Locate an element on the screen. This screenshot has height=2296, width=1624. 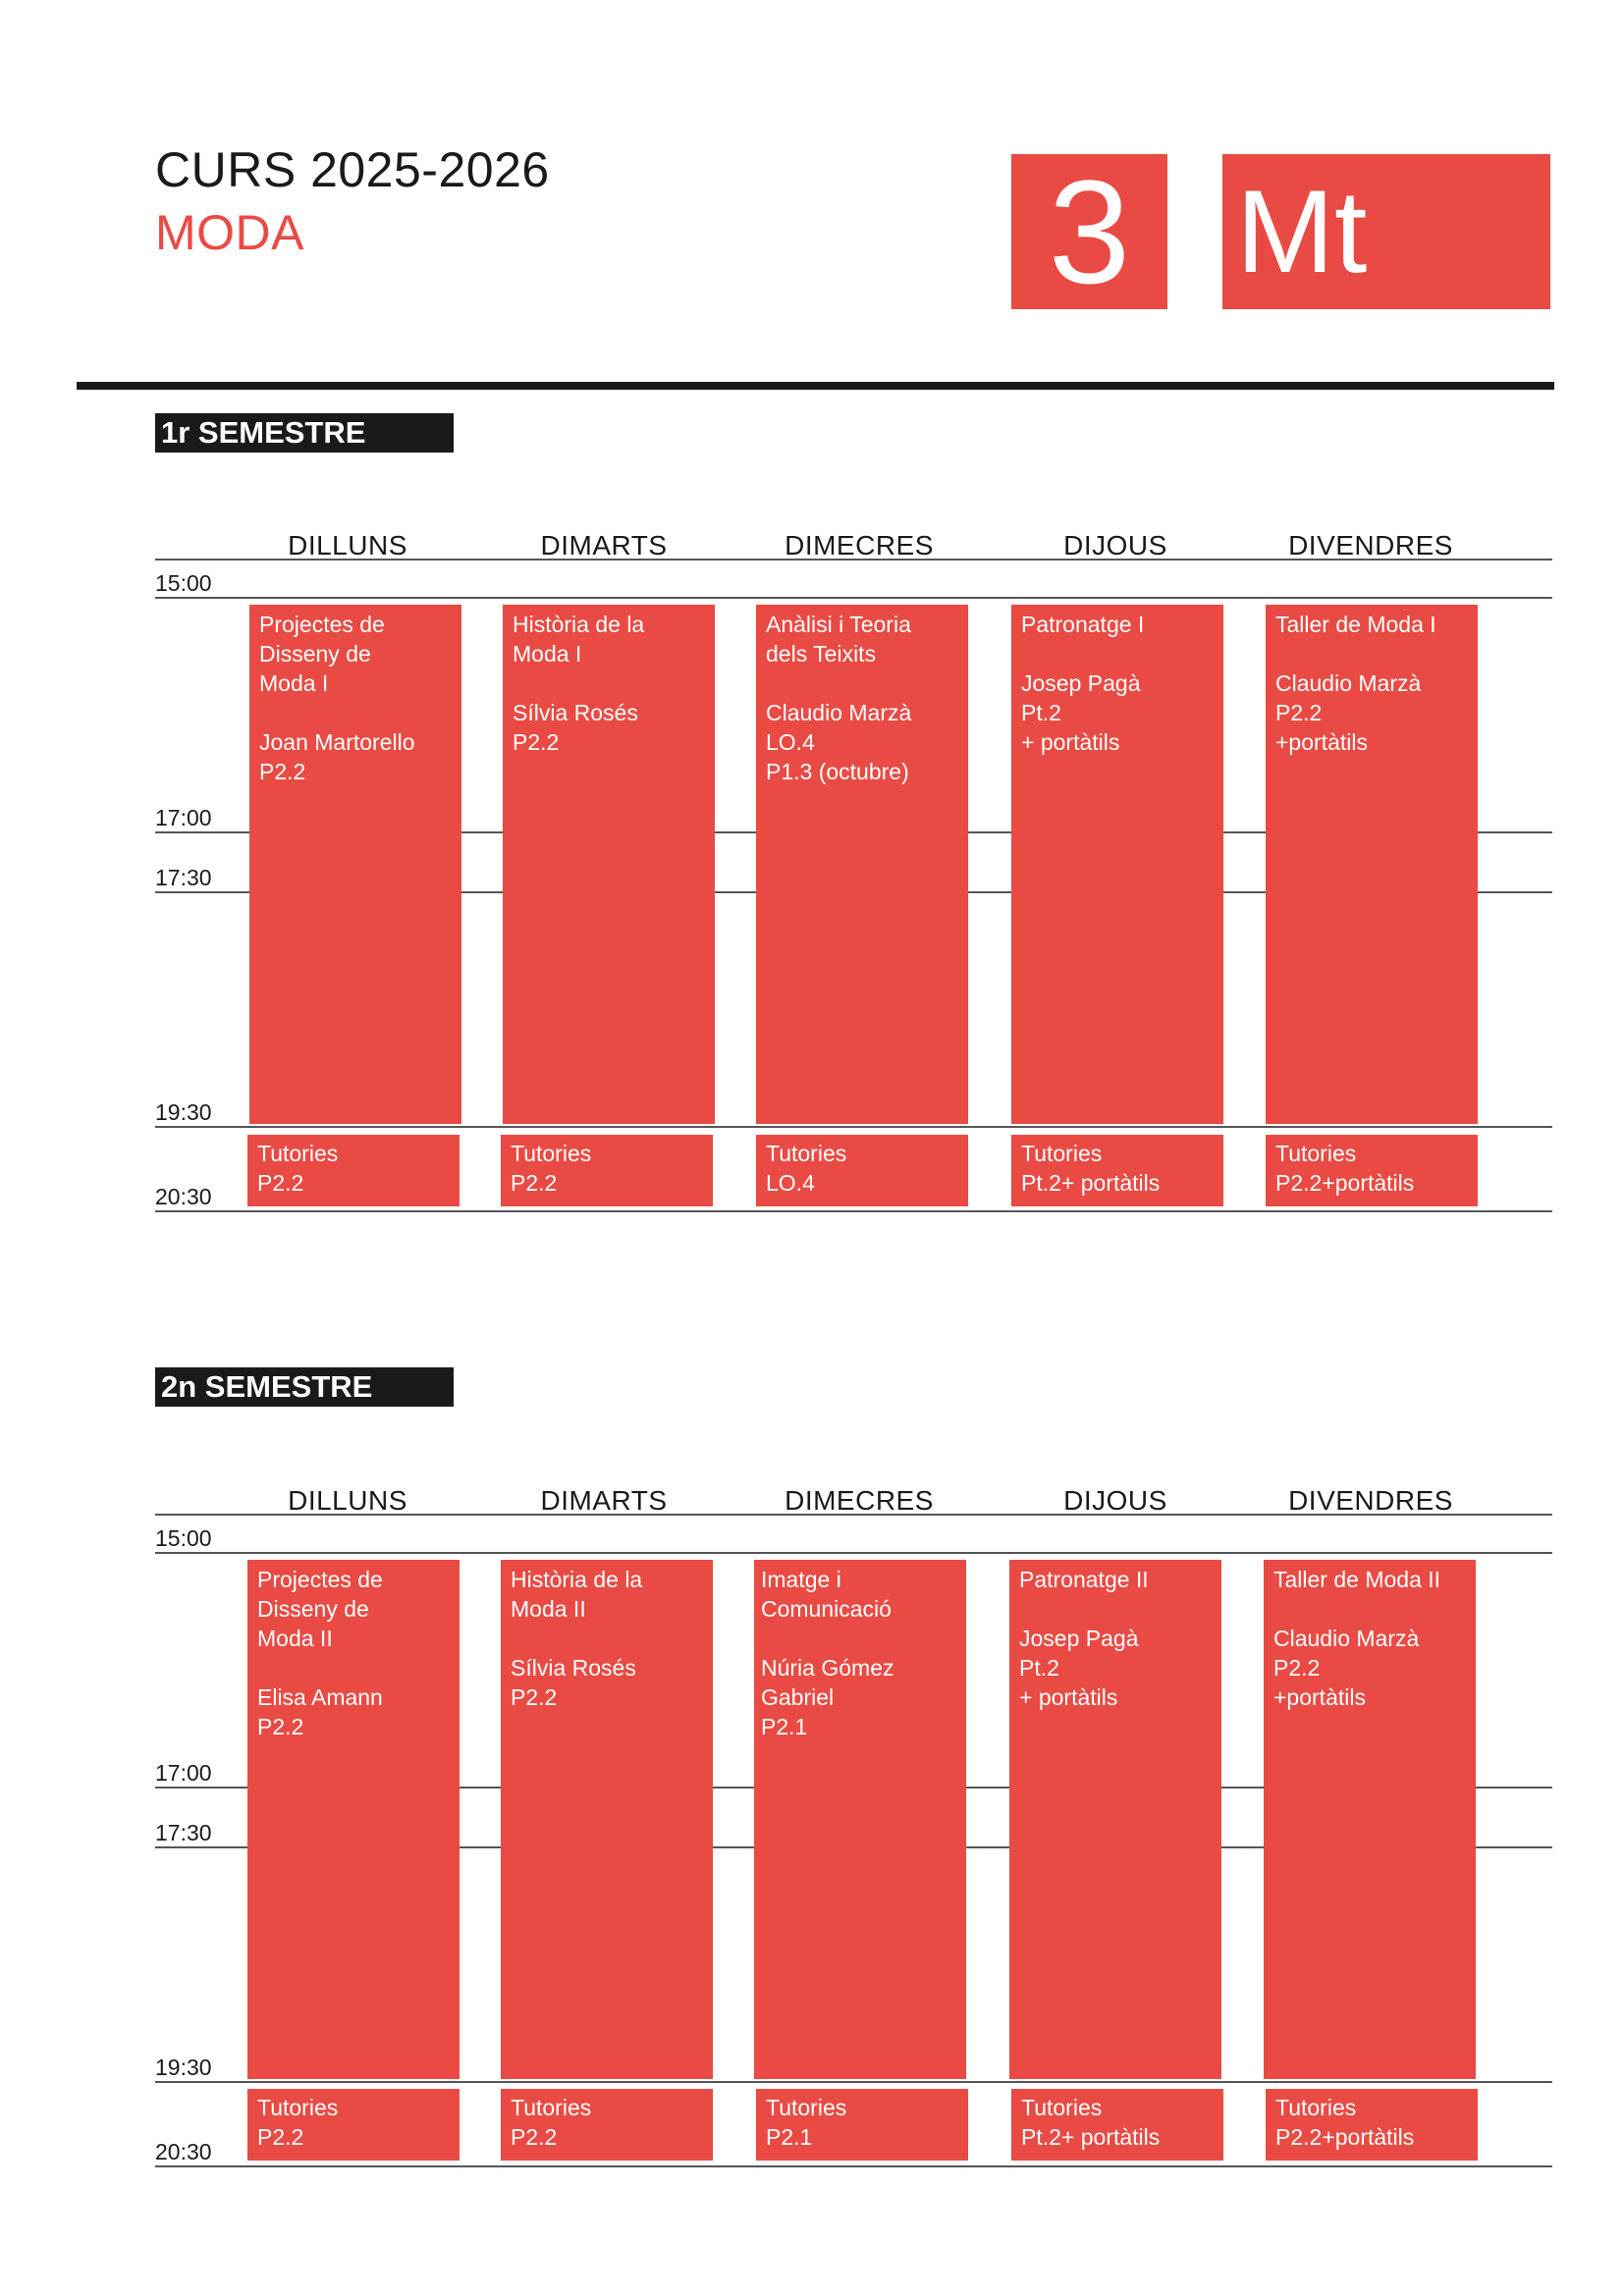
class-block-tuesday: Història de la Moda I Sílvia Rosés P2.2 is located at coordinates (609, 865).